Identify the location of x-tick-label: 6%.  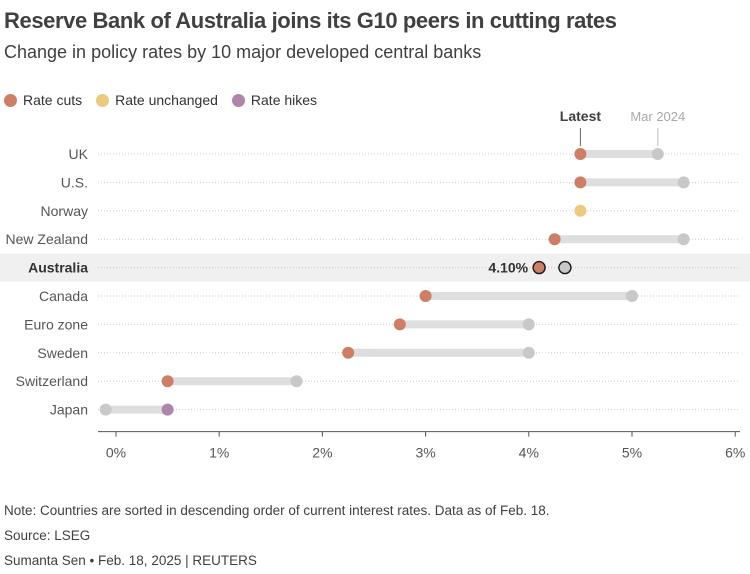
(735, 453).